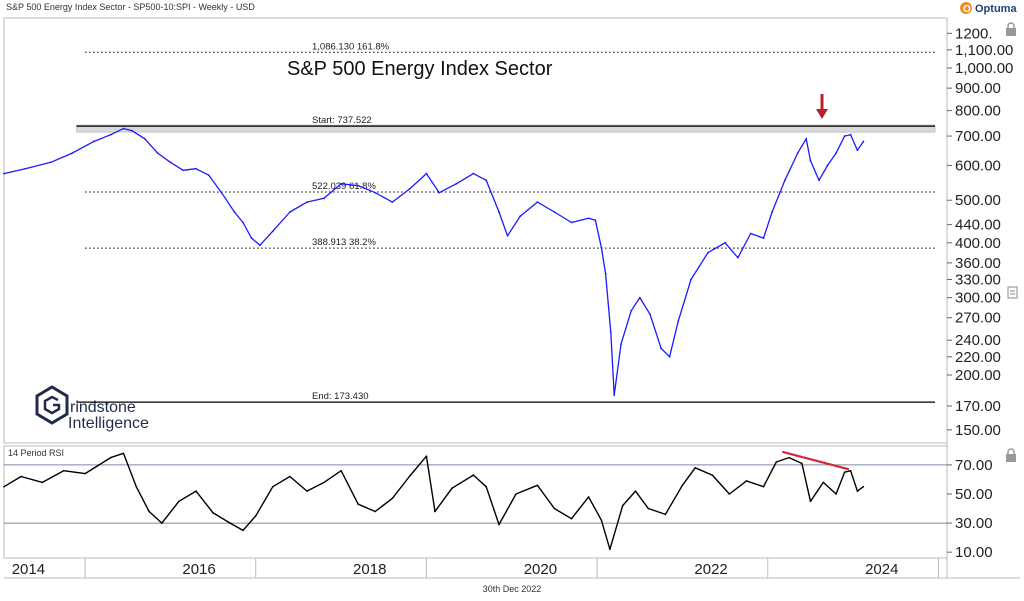 The height and width of the screenshot is (601, 1024). Describe the element at coordinates (978, 263) in the screenshot. I see `price-y-tick-label: 360.00` at that location.